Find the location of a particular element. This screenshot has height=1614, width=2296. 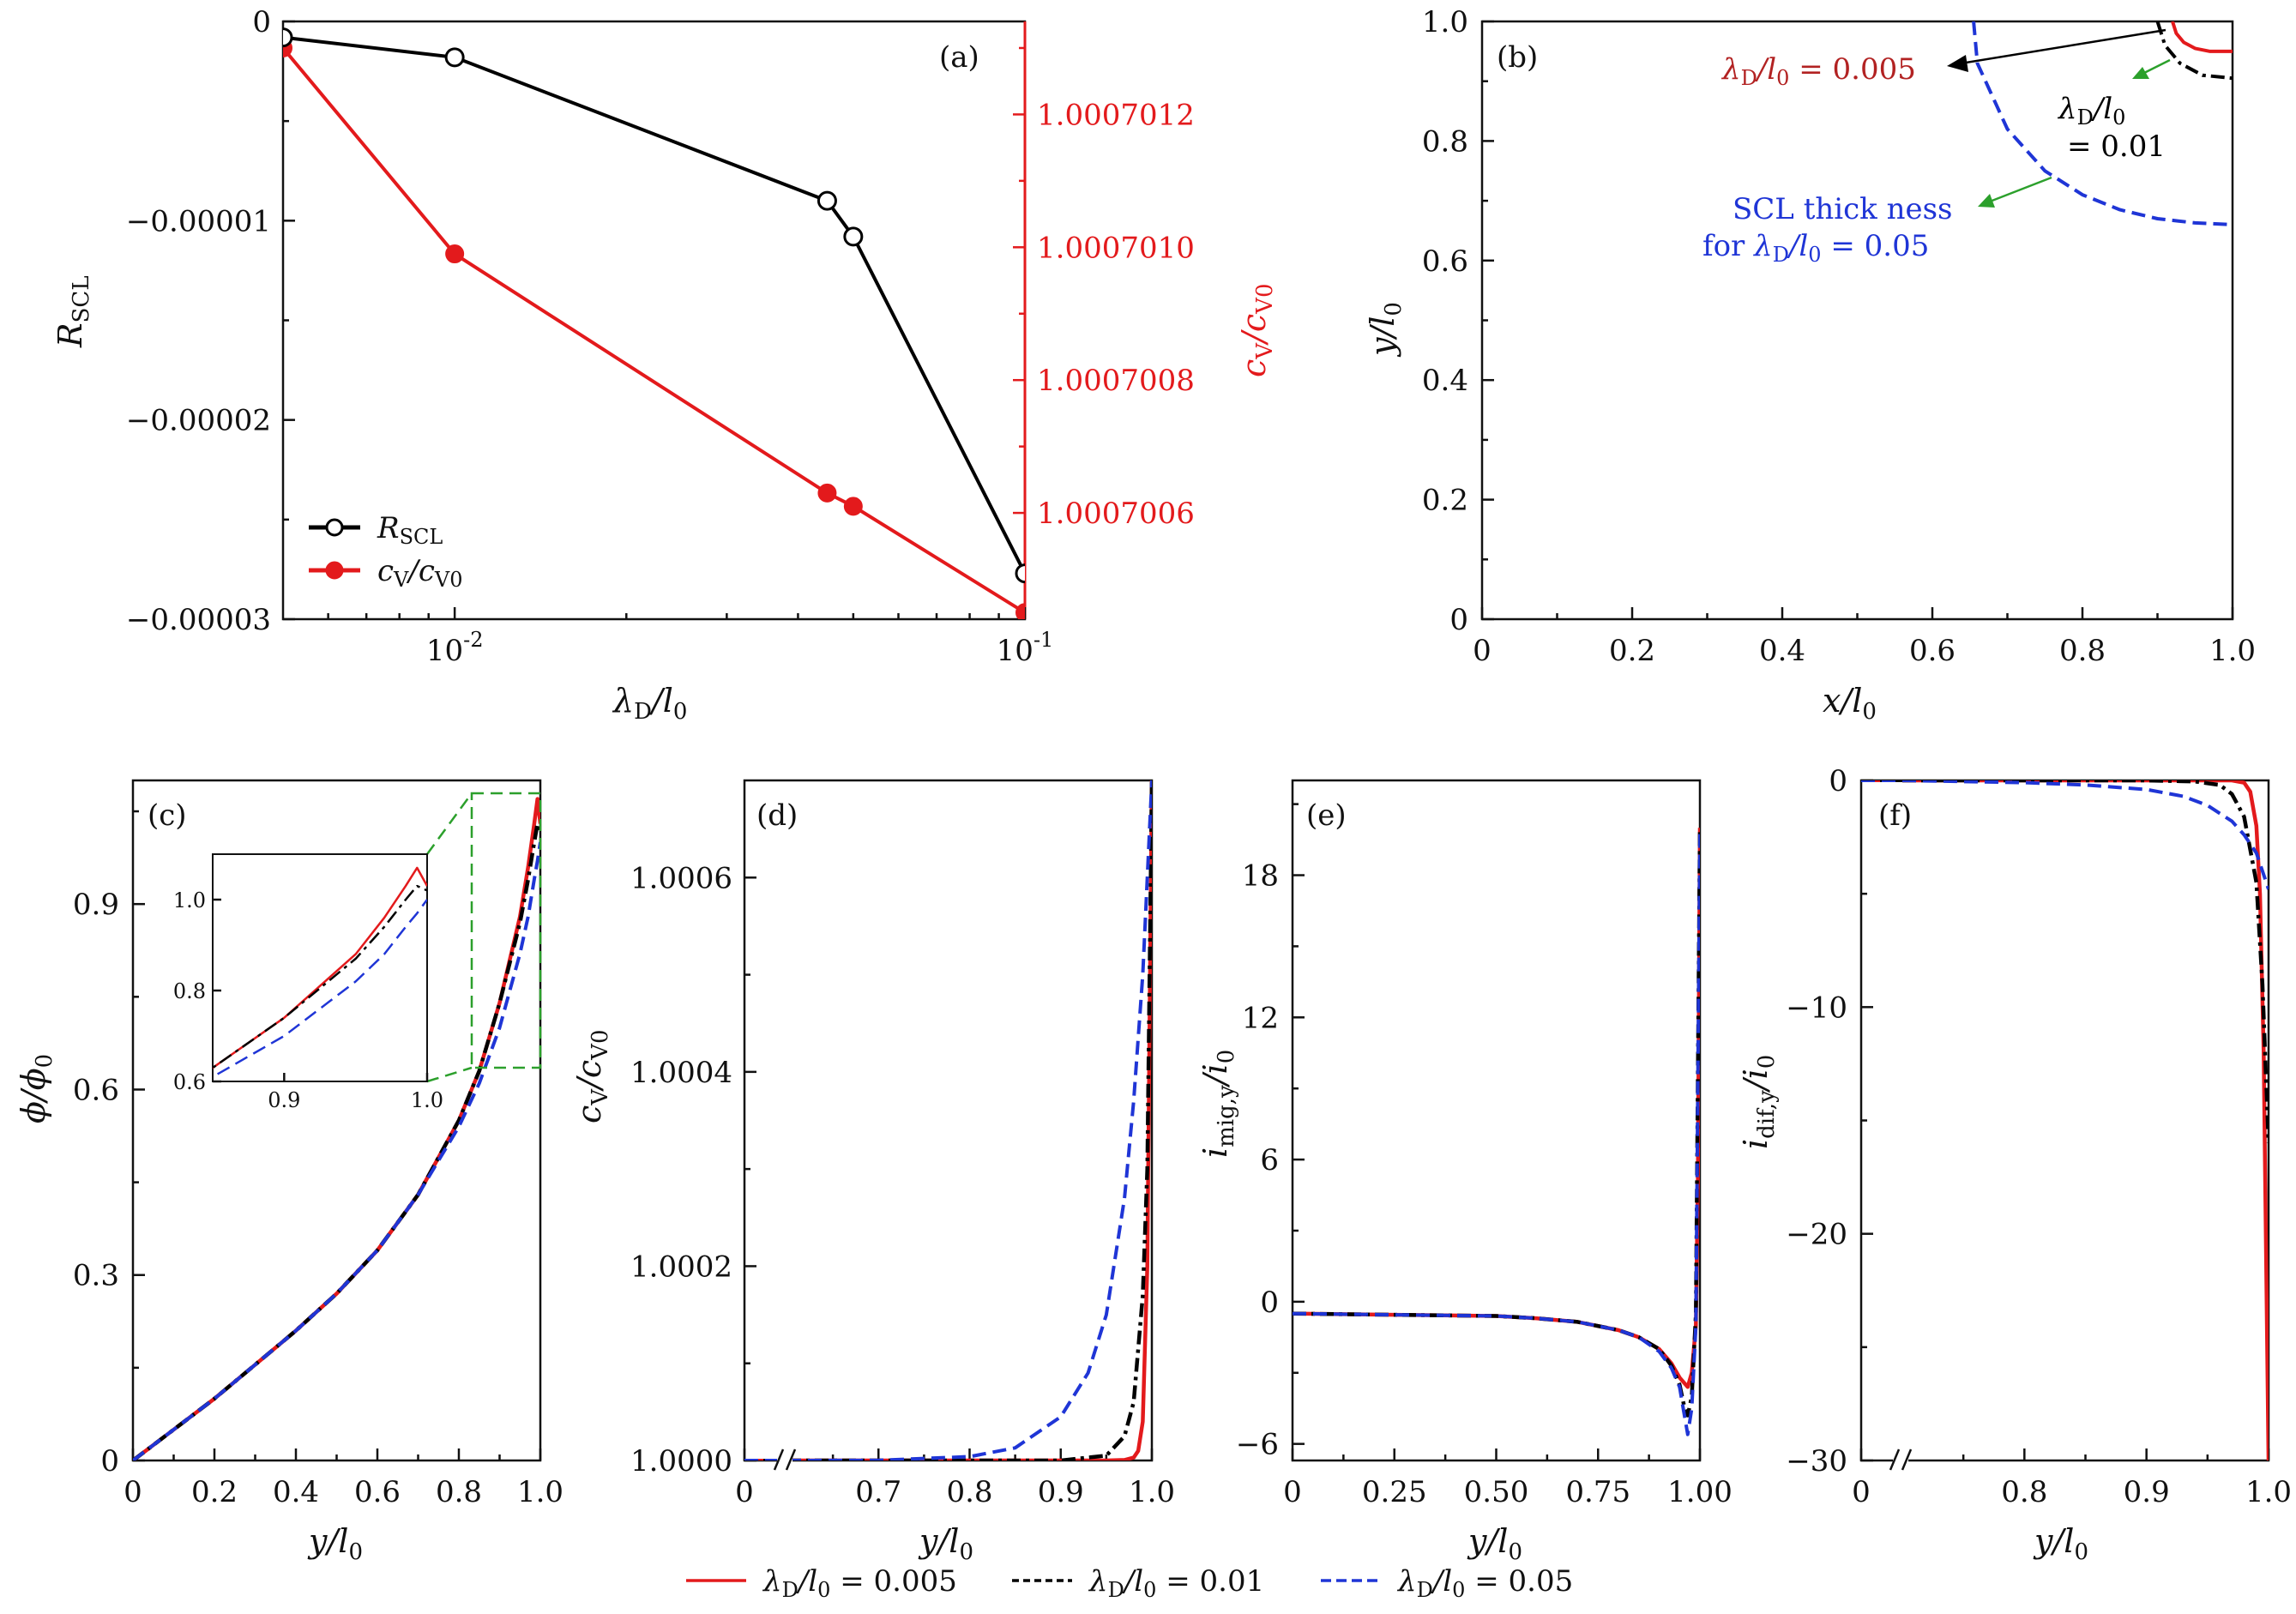

legend-rscl: RSCL is located at coordinates (410, 530).